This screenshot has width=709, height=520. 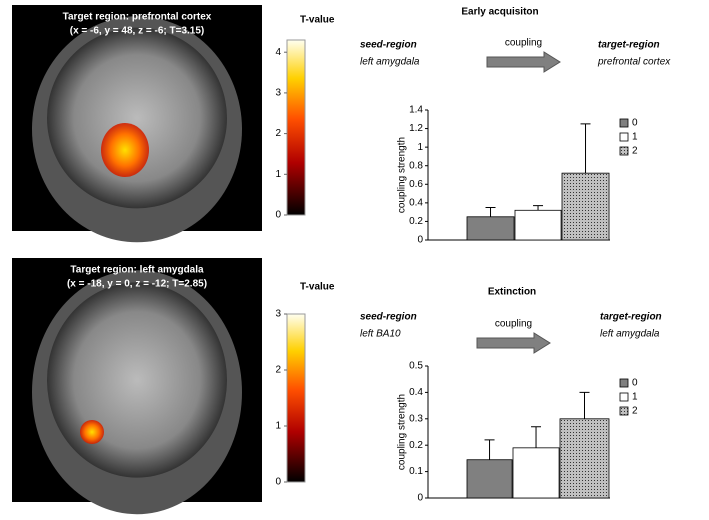 What do you see at coordinates (634, 62) in the screenshot?
I see `target-region: prefrontal cortex` at bounding box center [634, 62].